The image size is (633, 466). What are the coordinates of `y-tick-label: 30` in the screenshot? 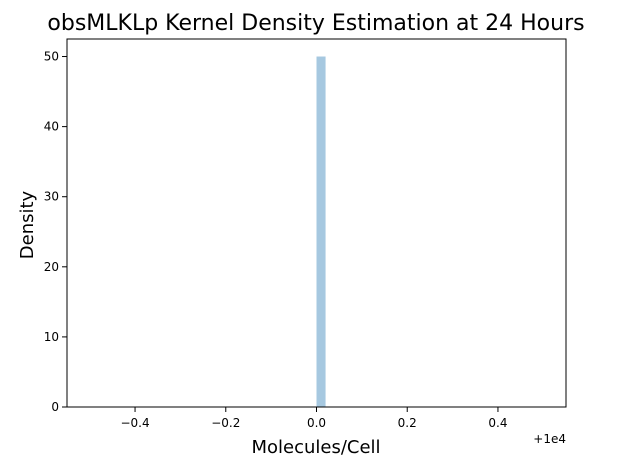 It's located at (51, 197).